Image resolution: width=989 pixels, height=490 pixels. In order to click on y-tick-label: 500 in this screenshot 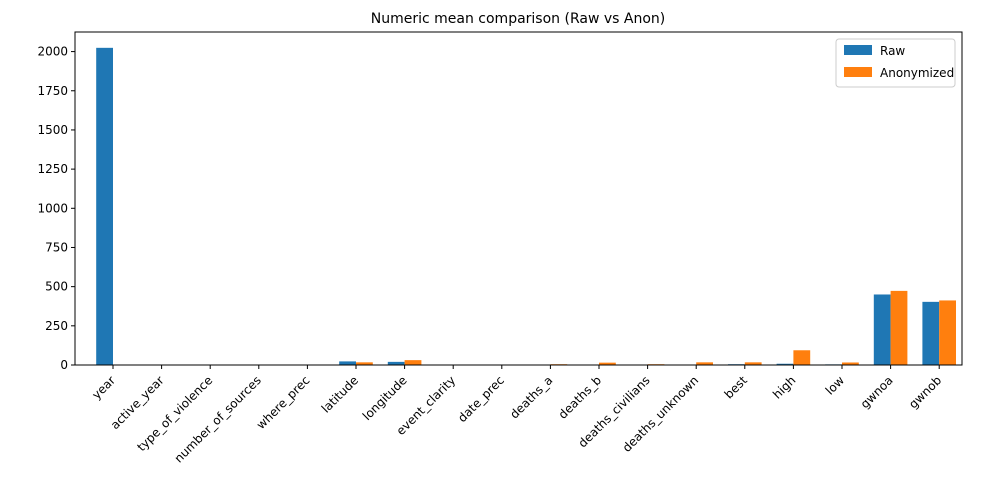, I will do `click(56, 287)`.